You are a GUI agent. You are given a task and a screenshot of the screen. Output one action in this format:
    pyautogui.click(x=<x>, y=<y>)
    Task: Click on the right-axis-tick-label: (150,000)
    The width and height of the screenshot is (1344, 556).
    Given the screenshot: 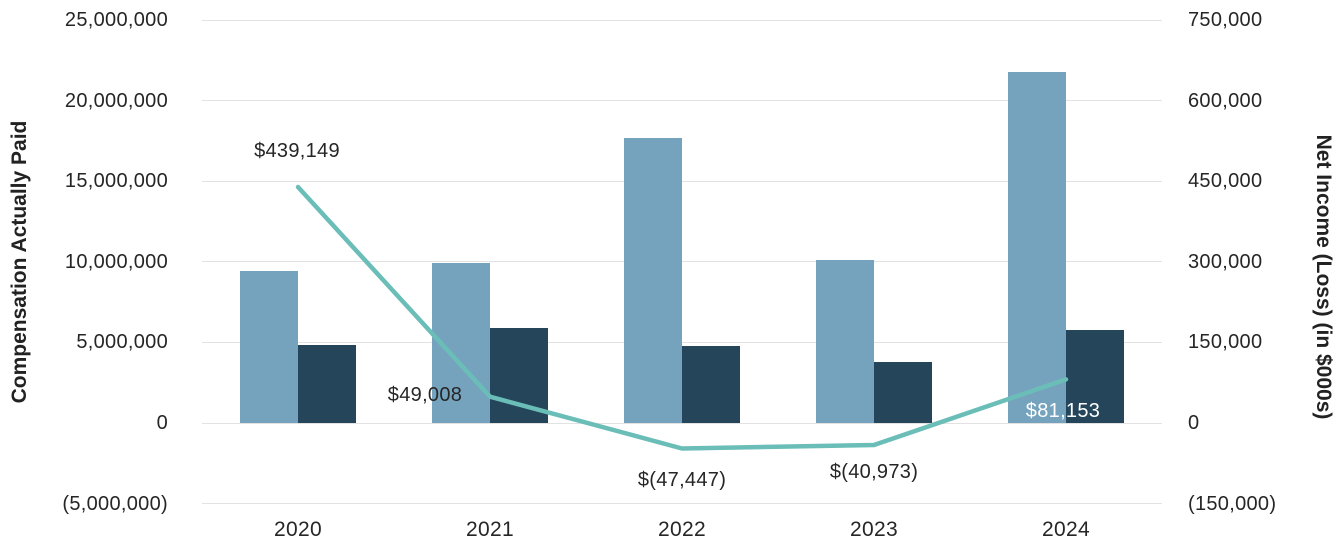 What is the action you would take?
    pyautogui.click(x=1232, y=503)
    